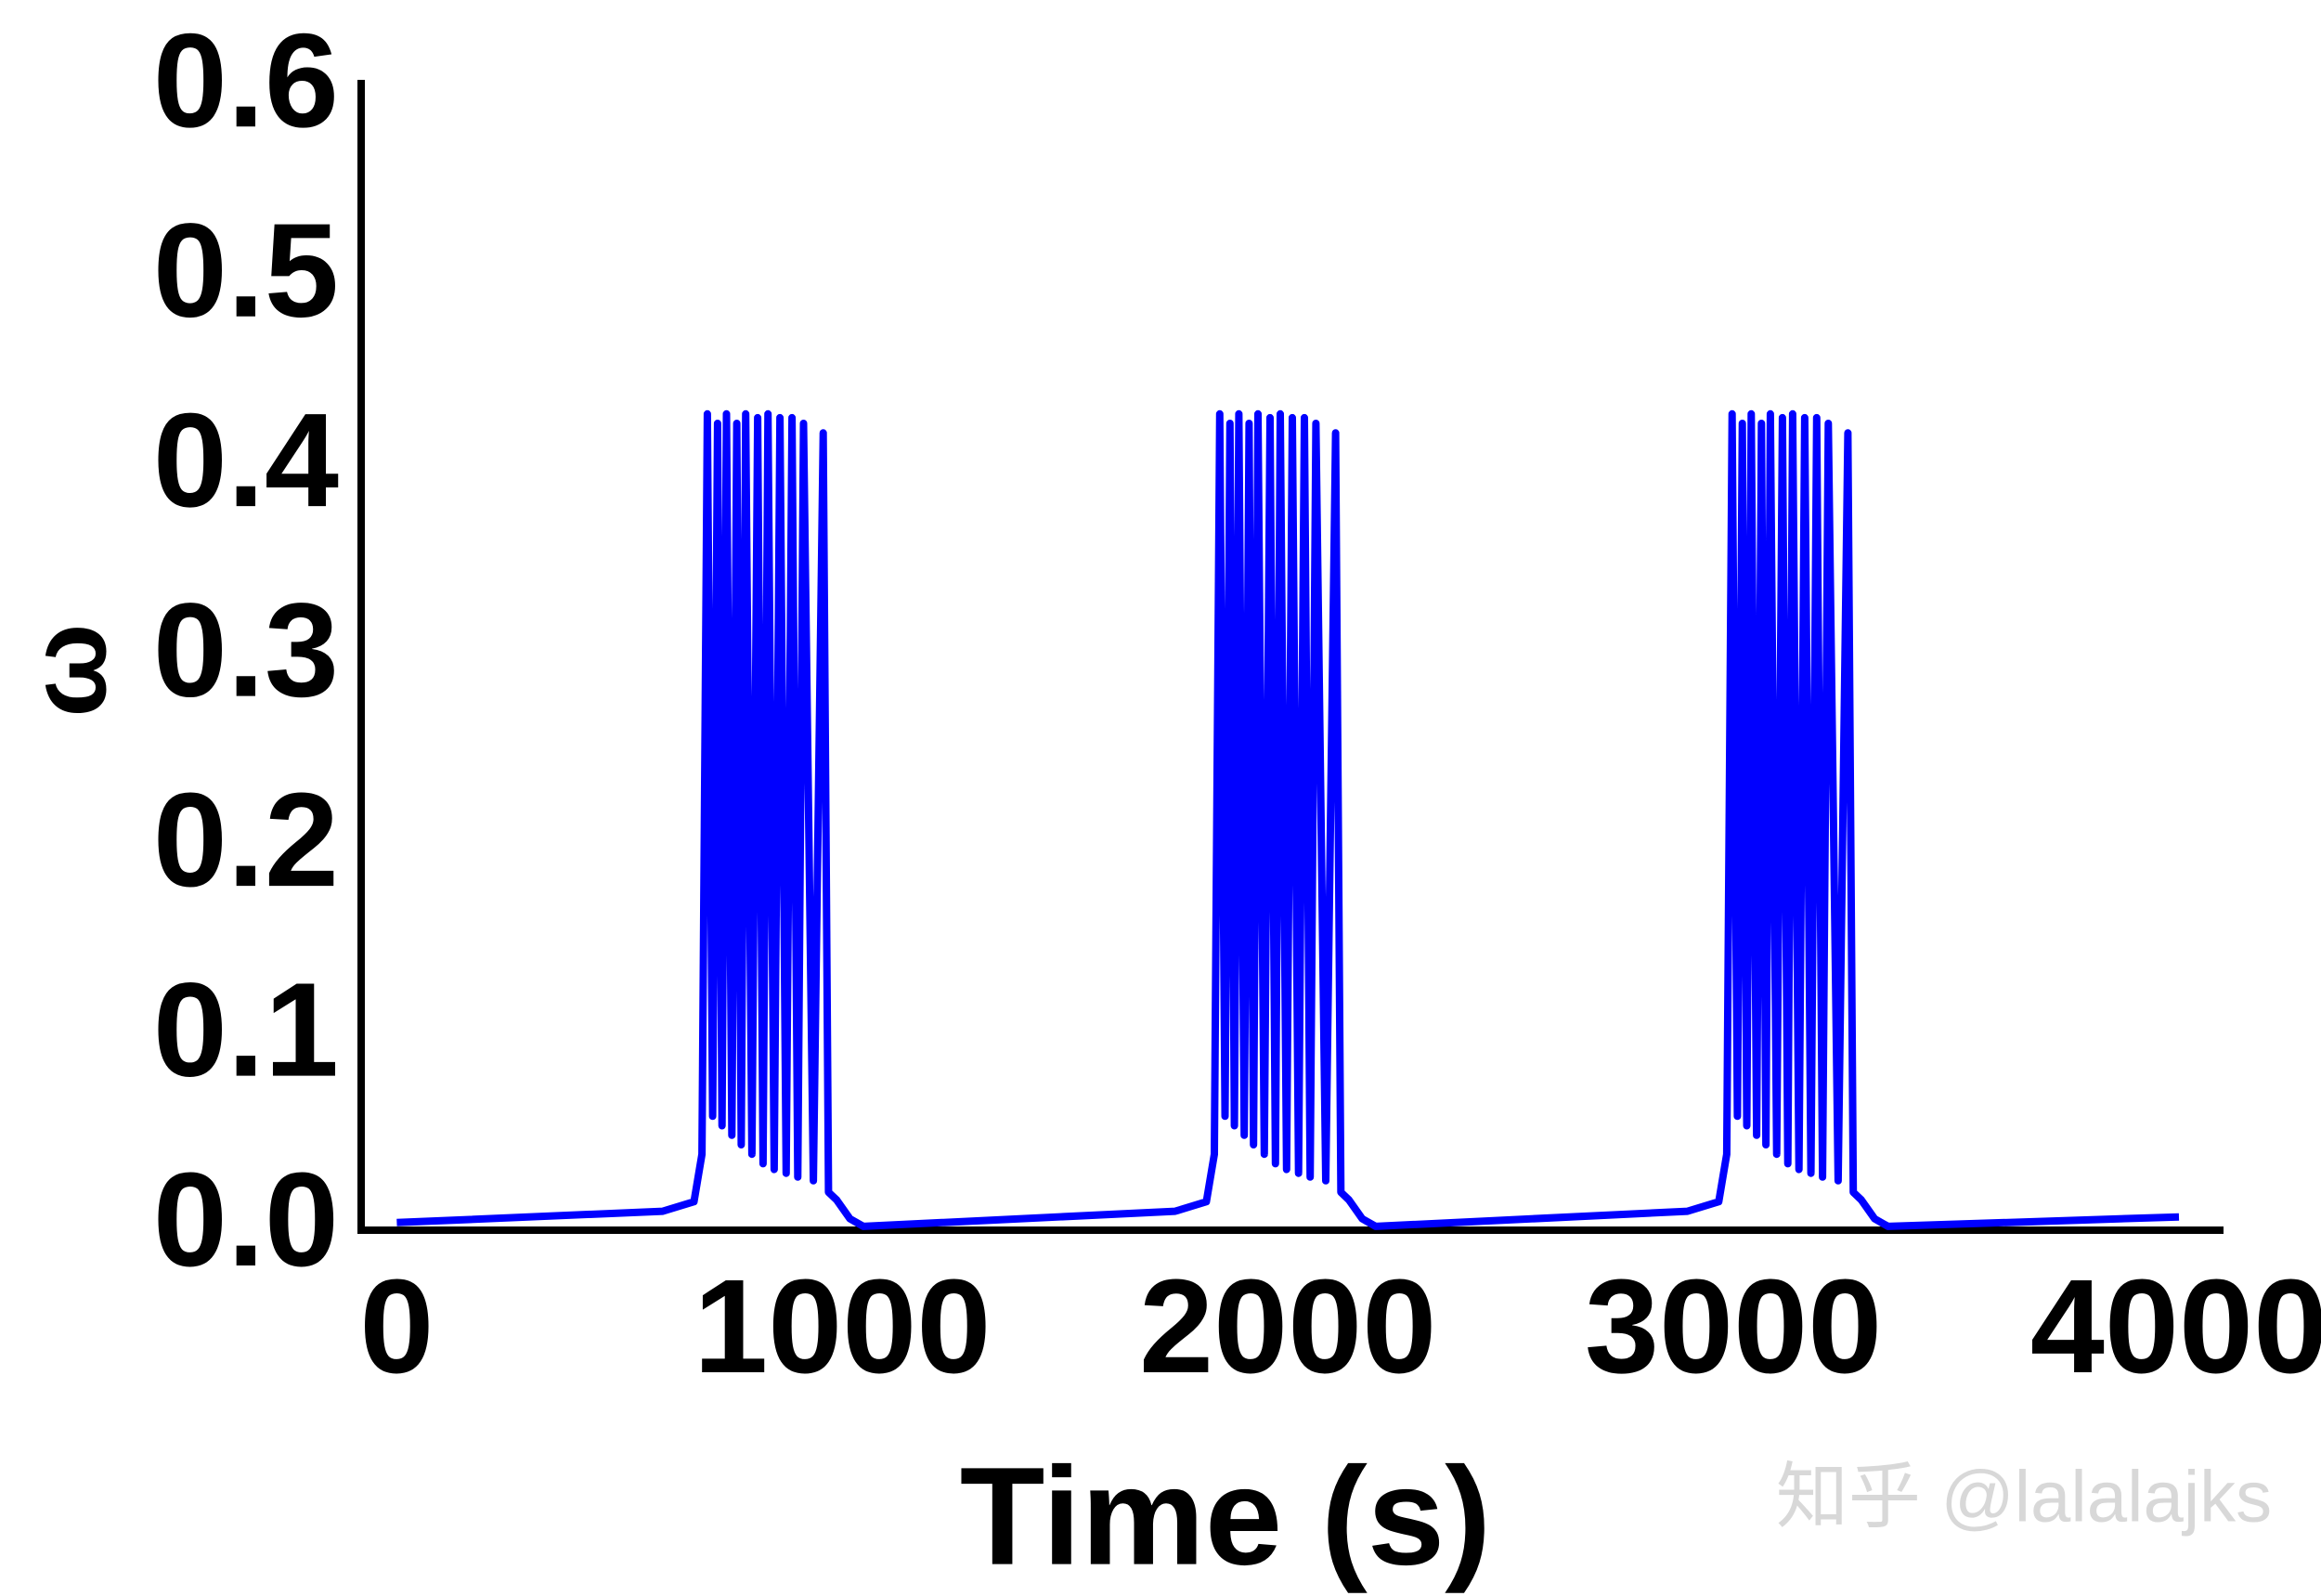 This screenshot has width=2321, height=1596. What do you see at coordinates (2175, 1326) in the screenshot?
I see `x-tick-label: 4000` at bounding box center [2175, 1326].